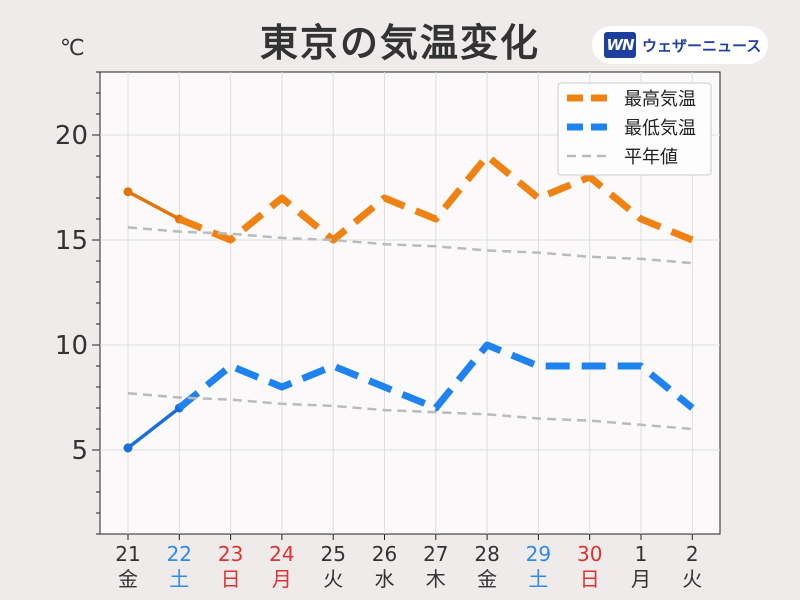  I want to click on x-axis-date-label: 24, so click(281, 554).